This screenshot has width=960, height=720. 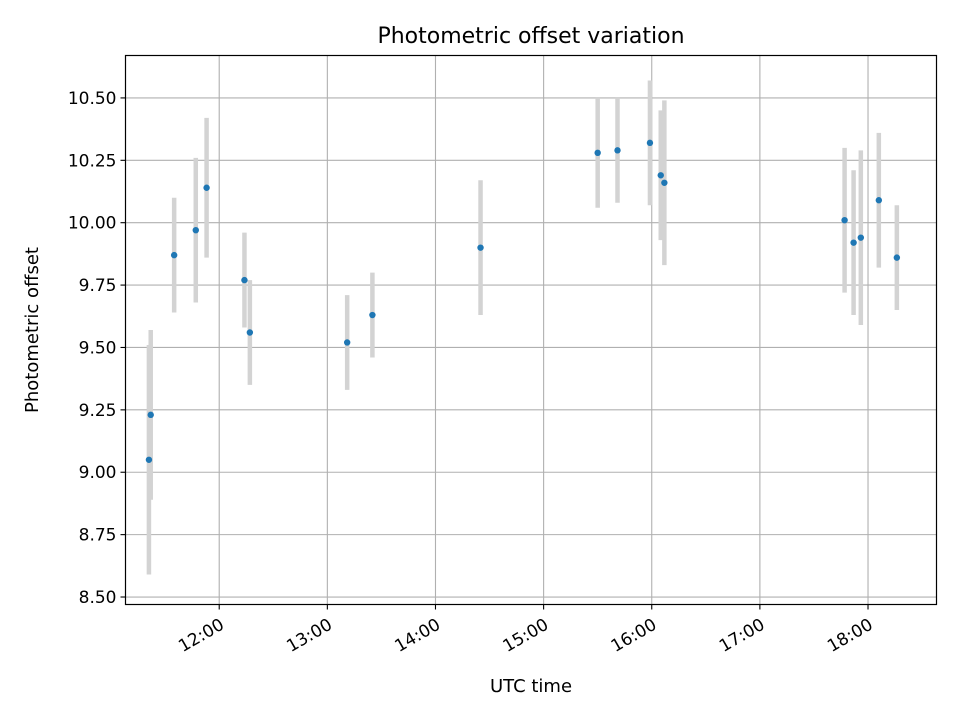 I want to click on y-tick-label: 8.75, so click(x=98, y=536).